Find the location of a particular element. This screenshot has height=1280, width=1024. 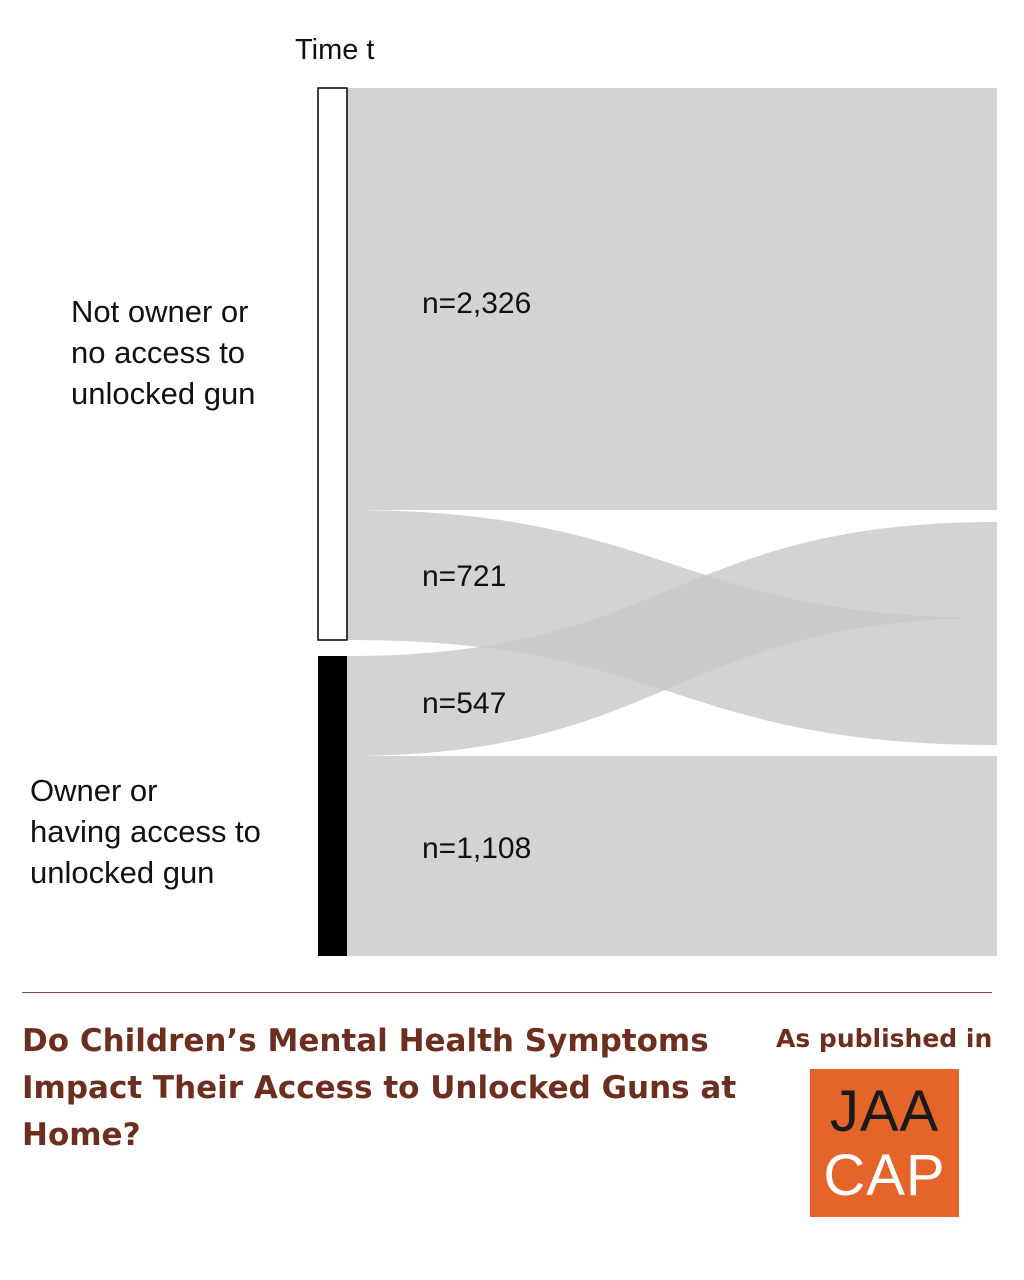

headline-line: Do Children’s Mental Health Symptoms is located at coordinates (365, 1041).